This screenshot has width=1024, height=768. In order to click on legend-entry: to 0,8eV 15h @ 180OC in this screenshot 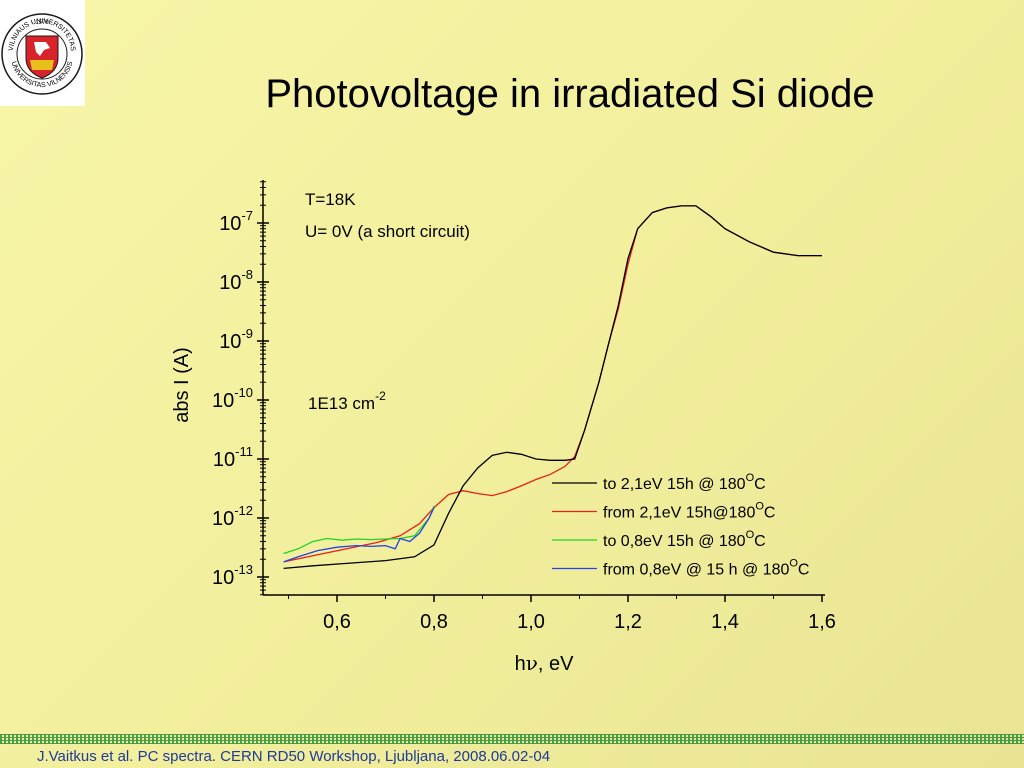, I will do `click(684, 539)`.